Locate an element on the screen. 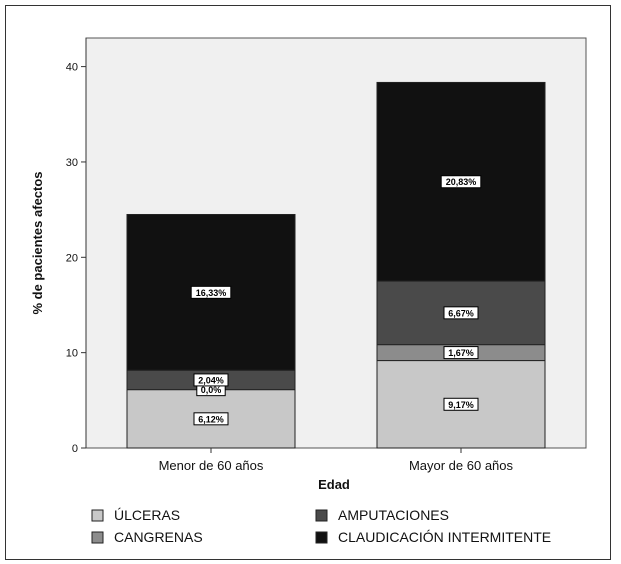 The image size is (621, 564). legend-item: CANGRENAS is located at coordinates (147, 537).